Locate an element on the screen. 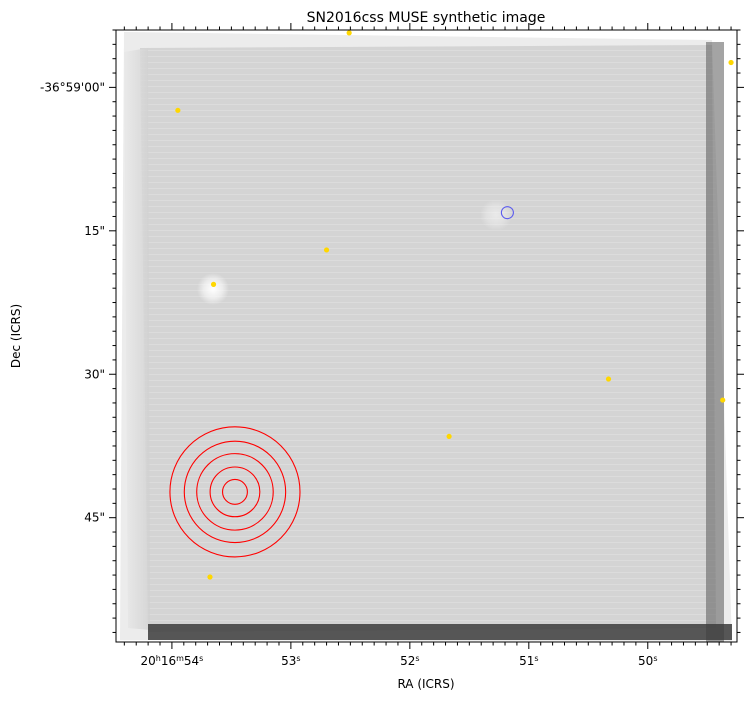  x-tick-value: 52 is located at coordinates (407, 661).